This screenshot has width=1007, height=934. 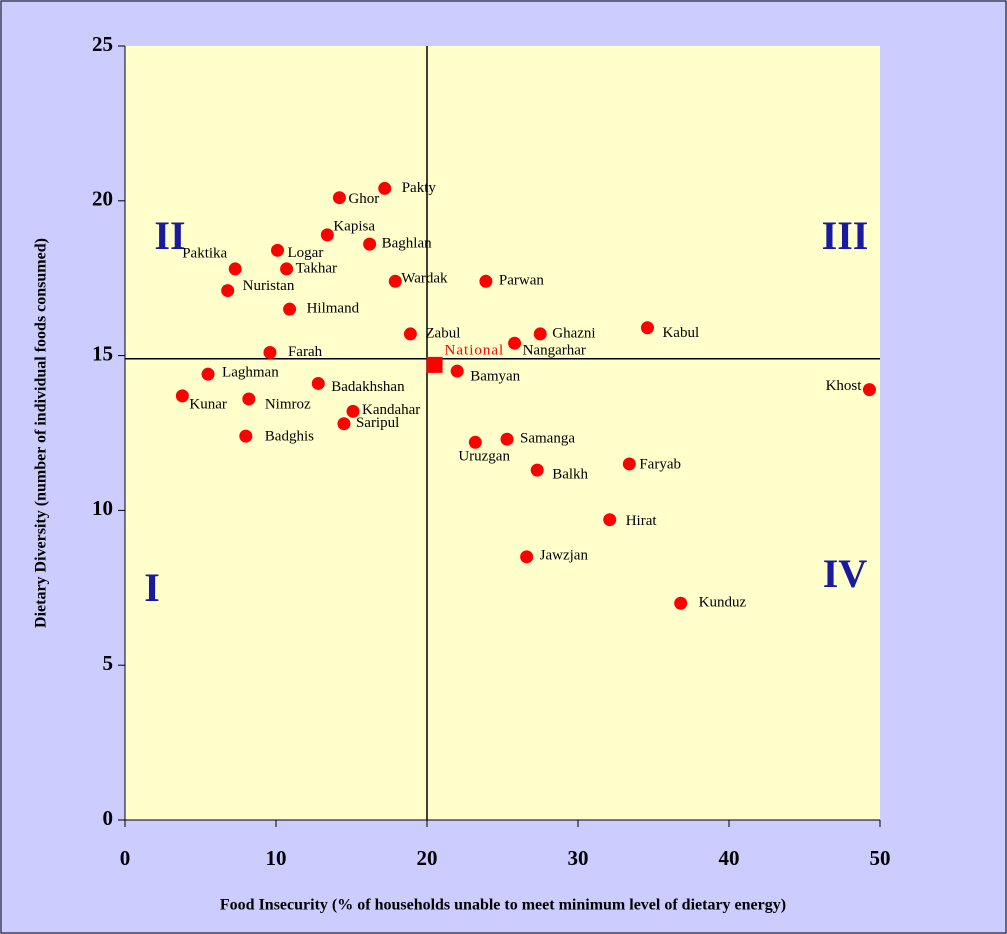 What do you see at coordinates (269, 286) in the screenshot?
I see `point-label: Nuristan` at bounding box center [269, 286].